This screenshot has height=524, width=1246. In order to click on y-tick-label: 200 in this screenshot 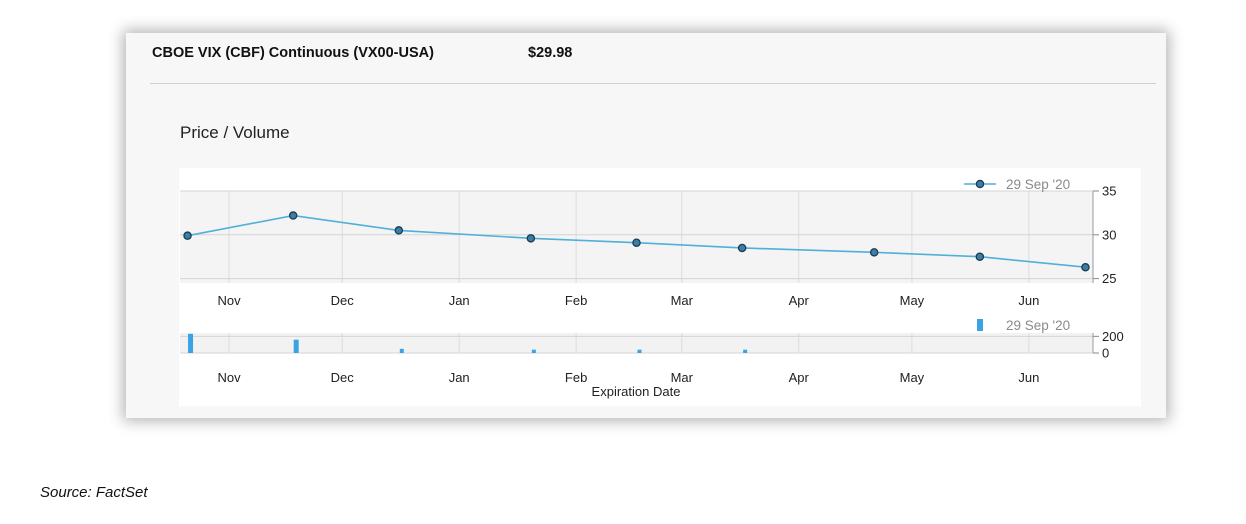, I will do `click(1113, 336)`.